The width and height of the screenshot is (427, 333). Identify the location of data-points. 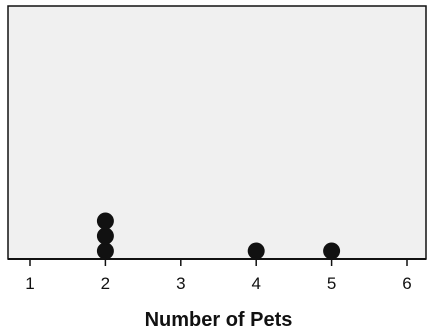
(218, 236).